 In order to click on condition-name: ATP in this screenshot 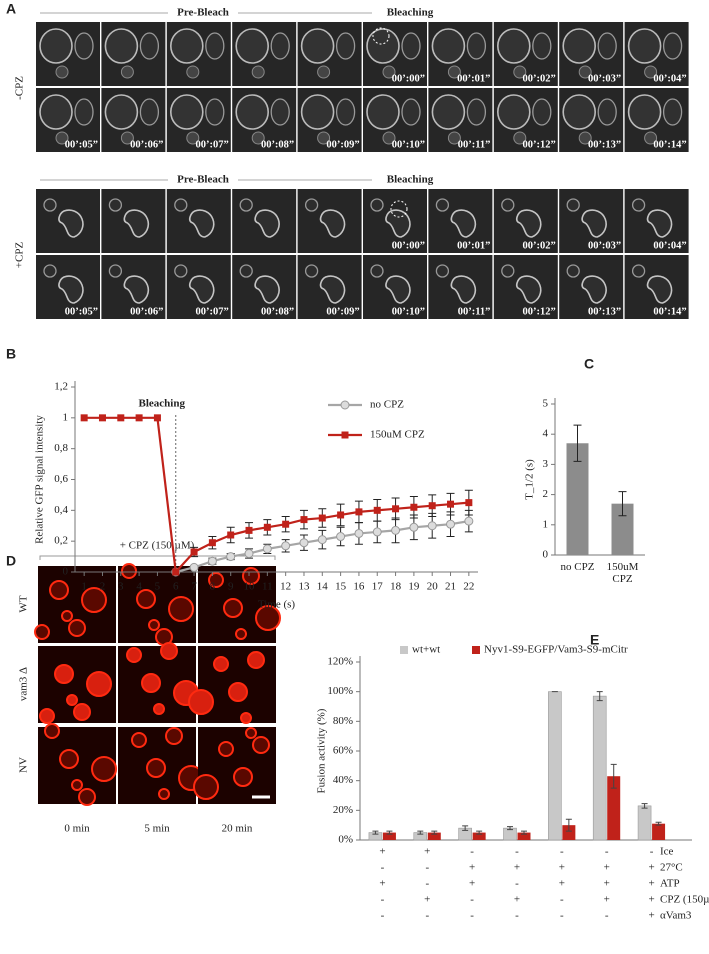, I will do `click(670, 884)`.